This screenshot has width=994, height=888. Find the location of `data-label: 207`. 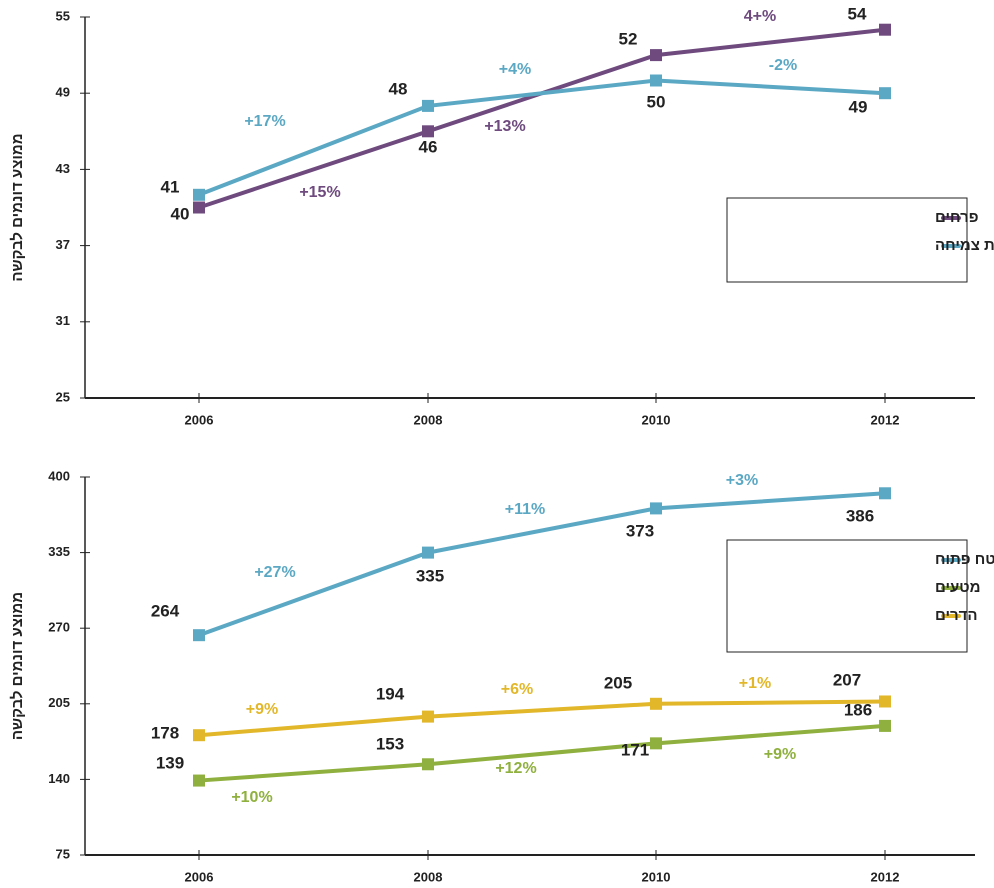

data-label: 207 is located at coordinates (847, 679).